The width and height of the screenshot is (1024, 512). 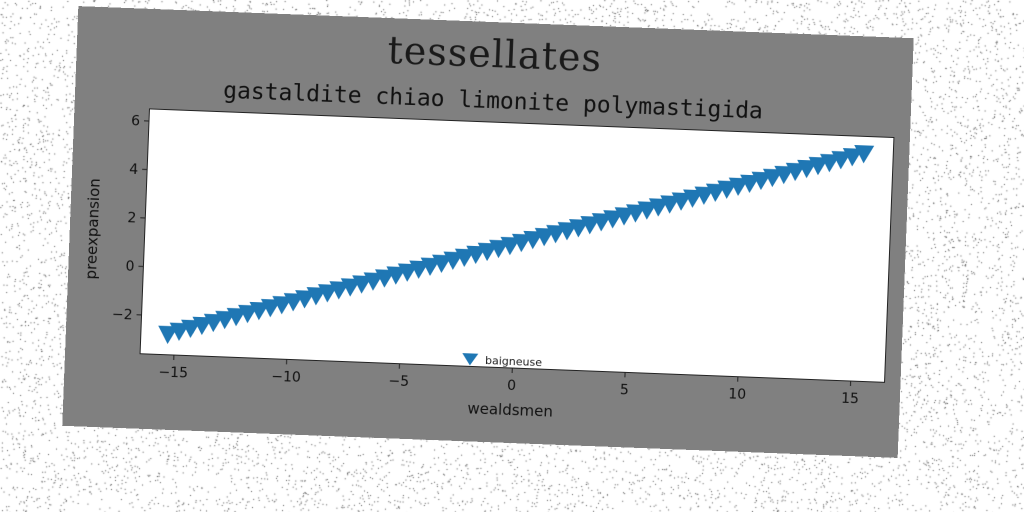 I want to click on y-axis-label: preexpansion, so click(x=93, y=229).